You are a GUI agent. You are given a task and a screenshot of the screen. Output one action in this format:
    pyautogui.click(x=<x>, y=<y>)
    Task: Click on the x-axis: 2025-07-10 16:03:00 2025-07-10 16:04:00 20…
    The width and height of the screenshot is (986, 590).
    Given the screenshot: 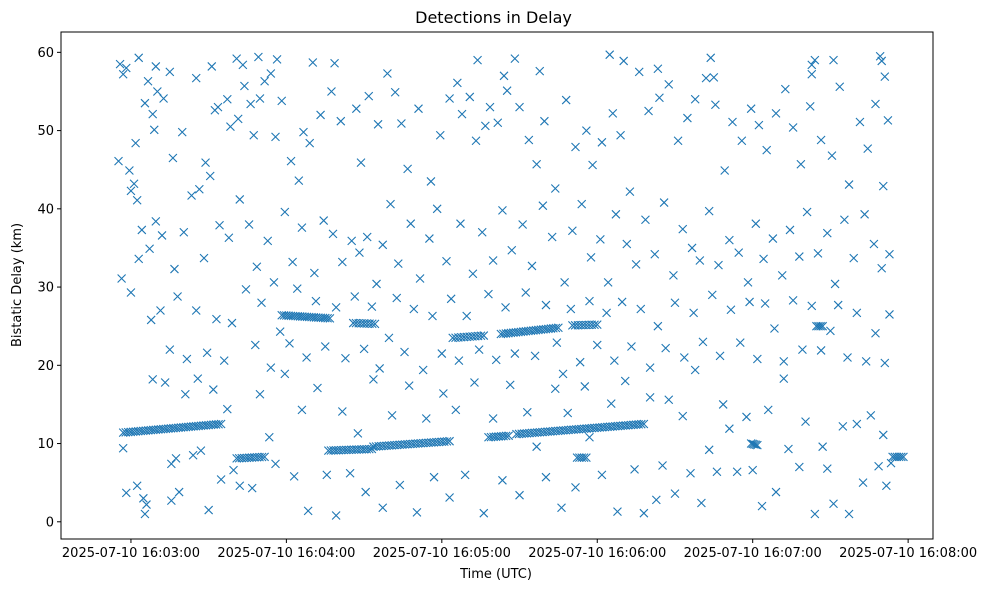 What is the action you would take?
    pyautogui.click(x=519, y=550)
    